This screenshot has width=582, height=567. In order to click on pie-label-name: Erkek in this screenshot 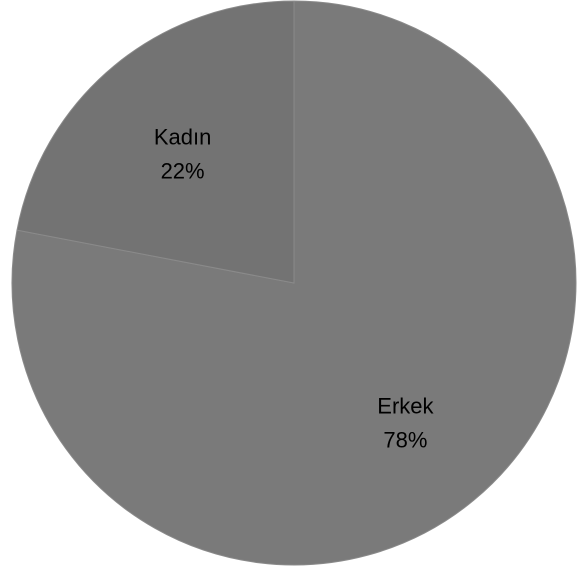, I will do `click(405, 406)`.